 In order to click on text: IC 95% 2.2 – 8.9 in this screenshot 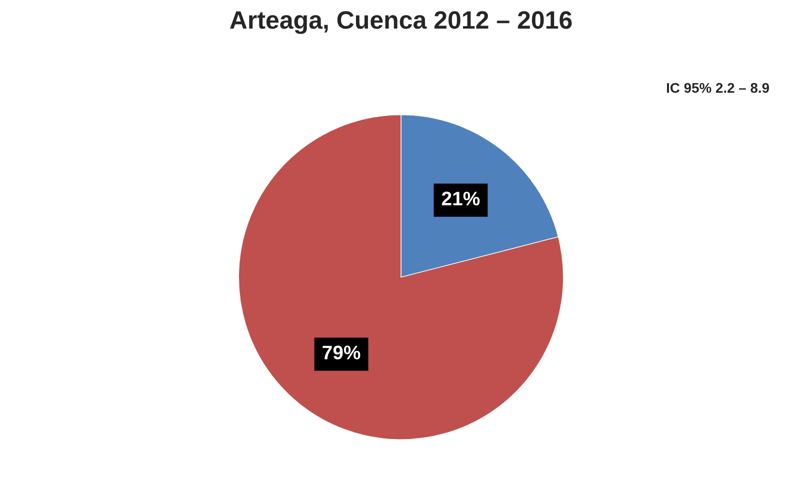, I will do `click(718, 87)`.